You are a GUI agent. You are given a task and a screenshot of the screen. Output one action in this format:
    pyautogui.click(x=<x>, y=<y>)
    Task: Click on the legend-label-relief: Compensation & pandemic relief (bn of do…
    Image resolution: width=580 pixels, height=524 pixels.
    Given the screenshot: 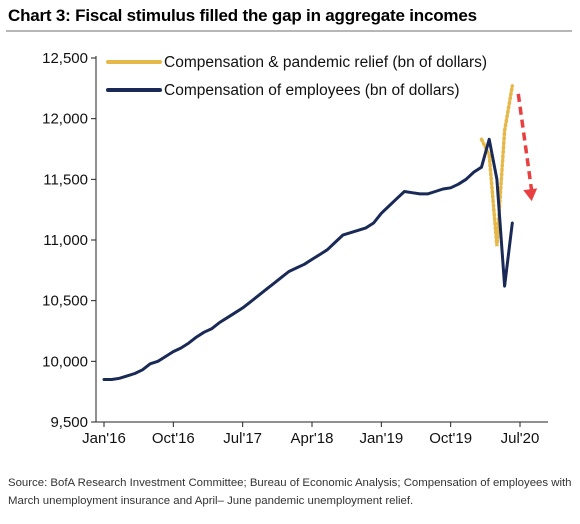 What is the action you would take?
    pyautogui.click(x=325, y=62)
    